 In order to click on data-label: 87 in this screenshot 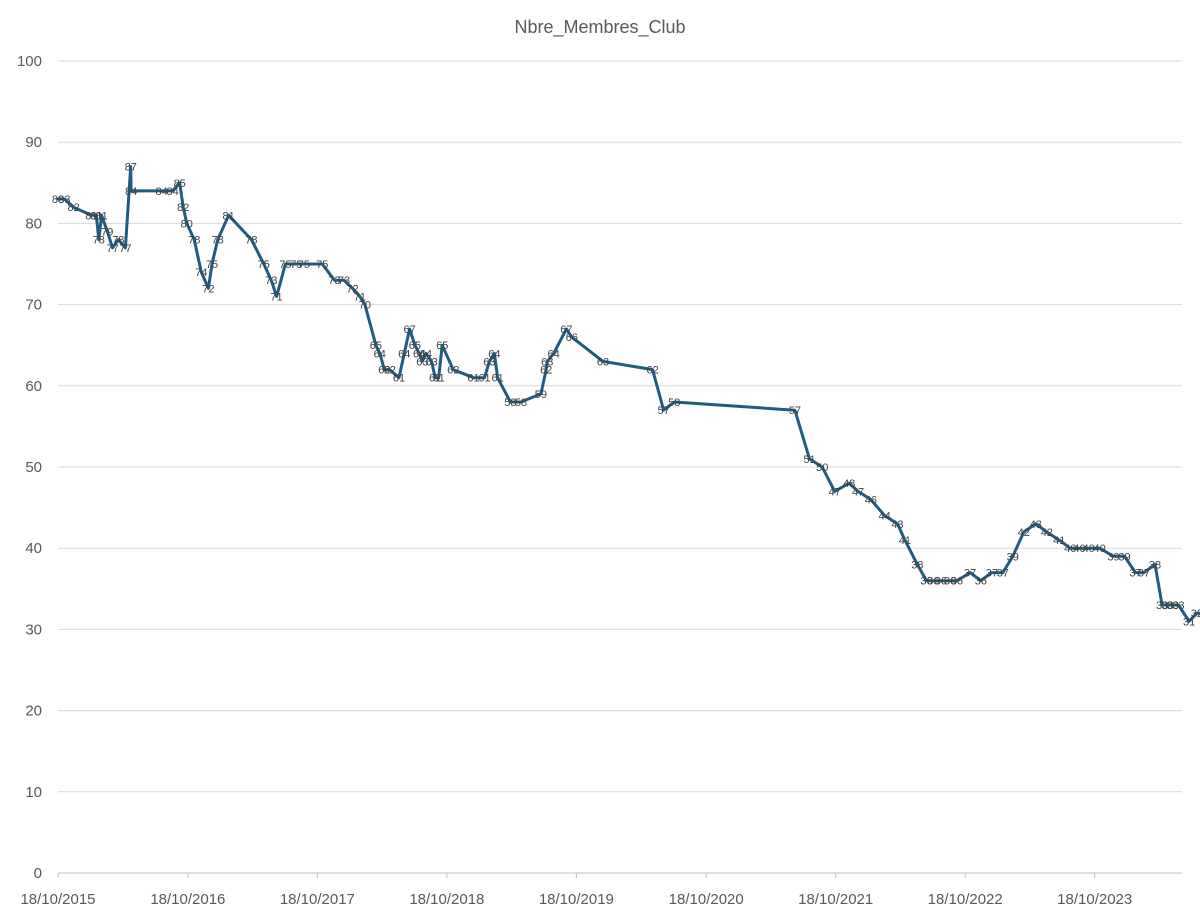, I will do `click(131, 168)`.